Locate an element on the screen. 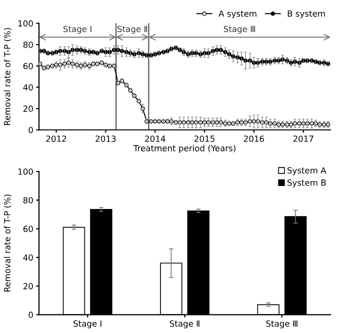  legend-label: B system is located at coordinates (306, 14).